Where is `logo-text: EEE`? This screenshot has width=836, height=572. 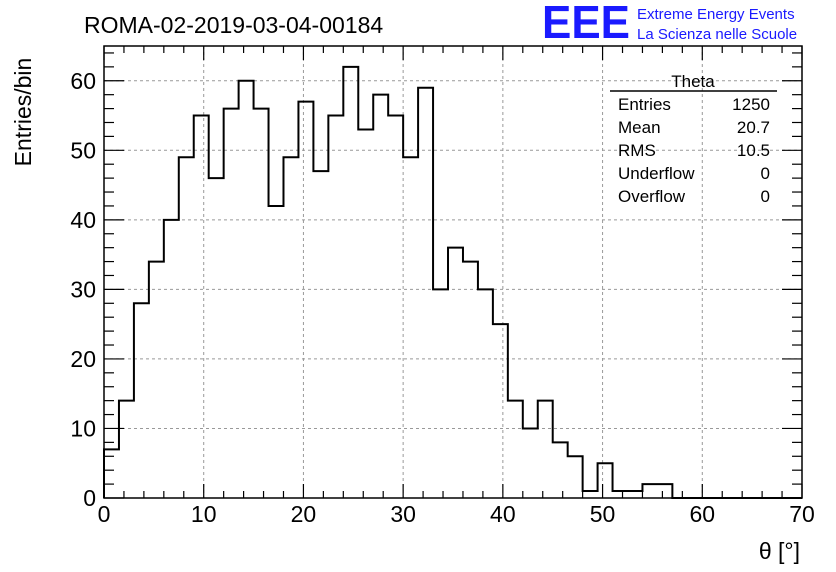
logo-text: EEE is located at coordinates (586, 24).